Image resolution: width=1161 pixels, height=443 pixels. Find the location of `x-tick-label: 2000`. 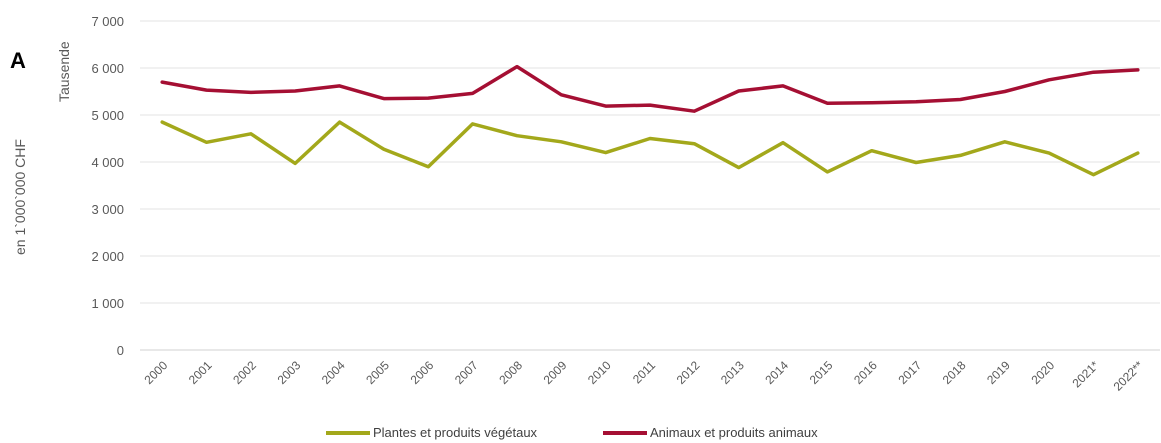

x-tick-label: 2000 is located at coordinates (156, 372).